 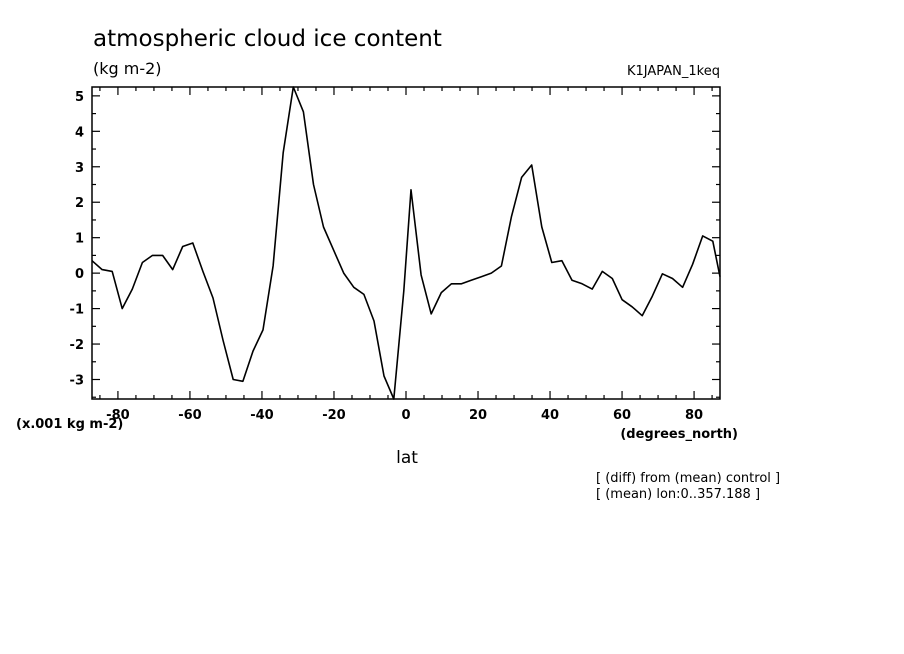 What do you see at coordinates (79, 203) in the screenshot?
I see `y-tick-label: 2` at bounding box center [79, 203].